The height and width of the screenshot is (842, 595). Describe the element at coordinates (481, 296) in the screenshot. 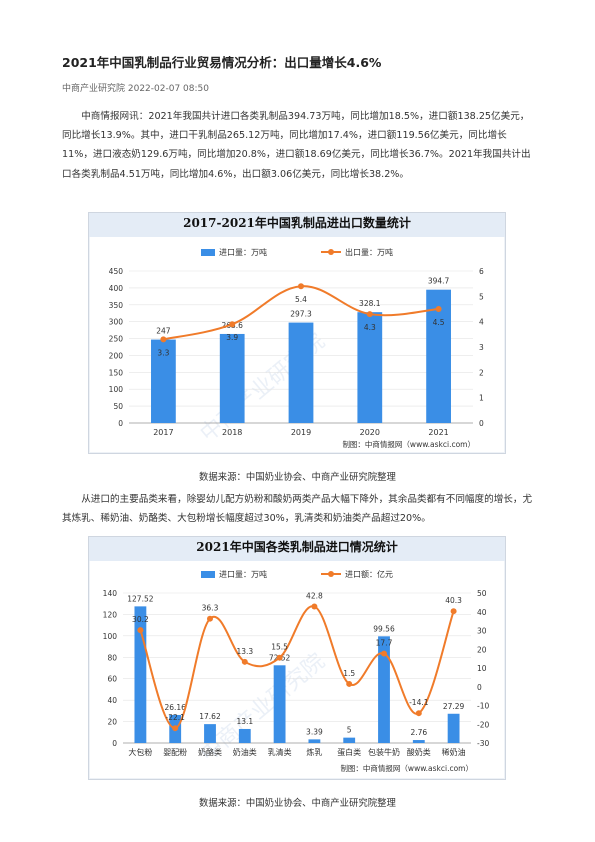

I see `y-tick-right: 5` at that location.